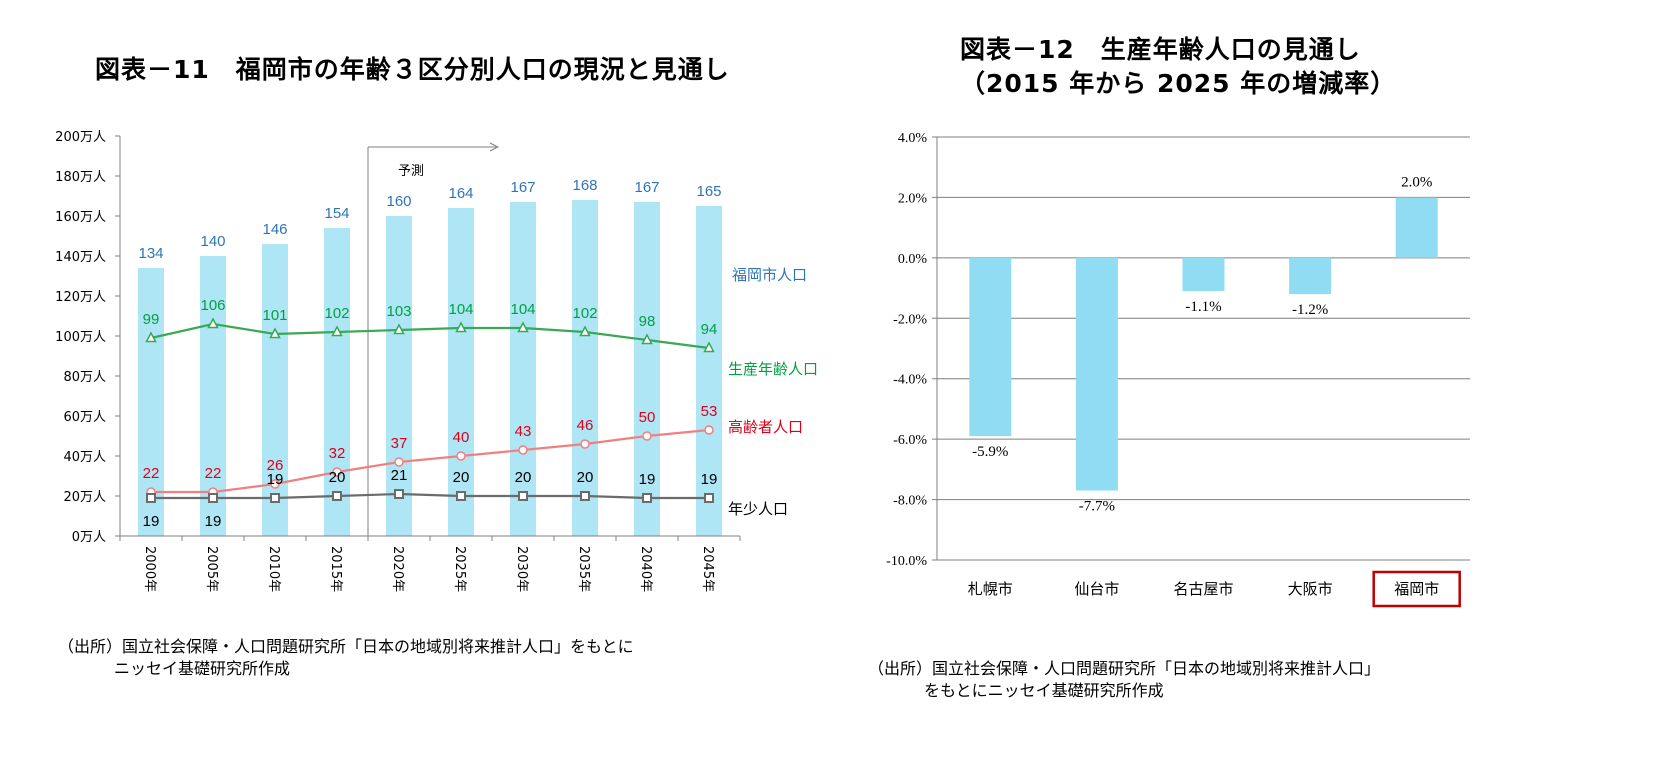  I want to click on line-point-label: 98, so click(647, 321).